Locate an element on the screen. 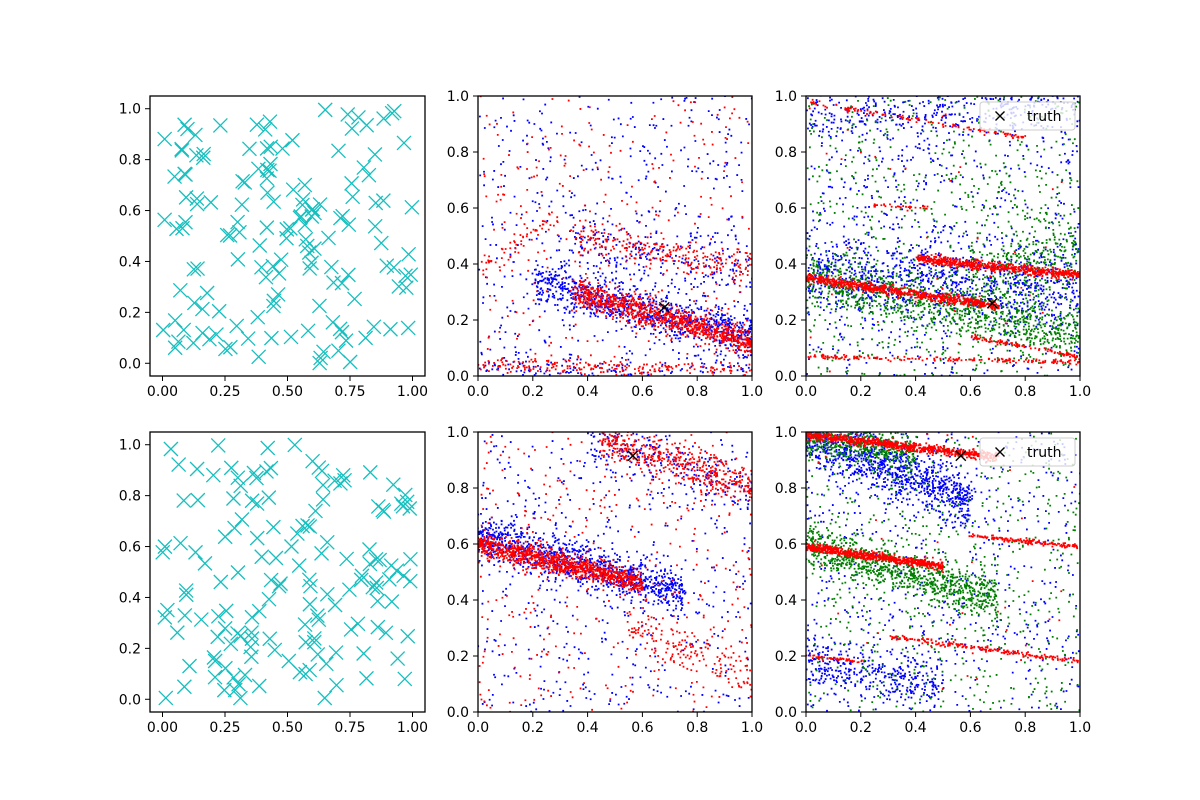 The width and height of the screenshot is (1200, 800). x-tick-label: 1.0 is located at coordinates (1080, 392).